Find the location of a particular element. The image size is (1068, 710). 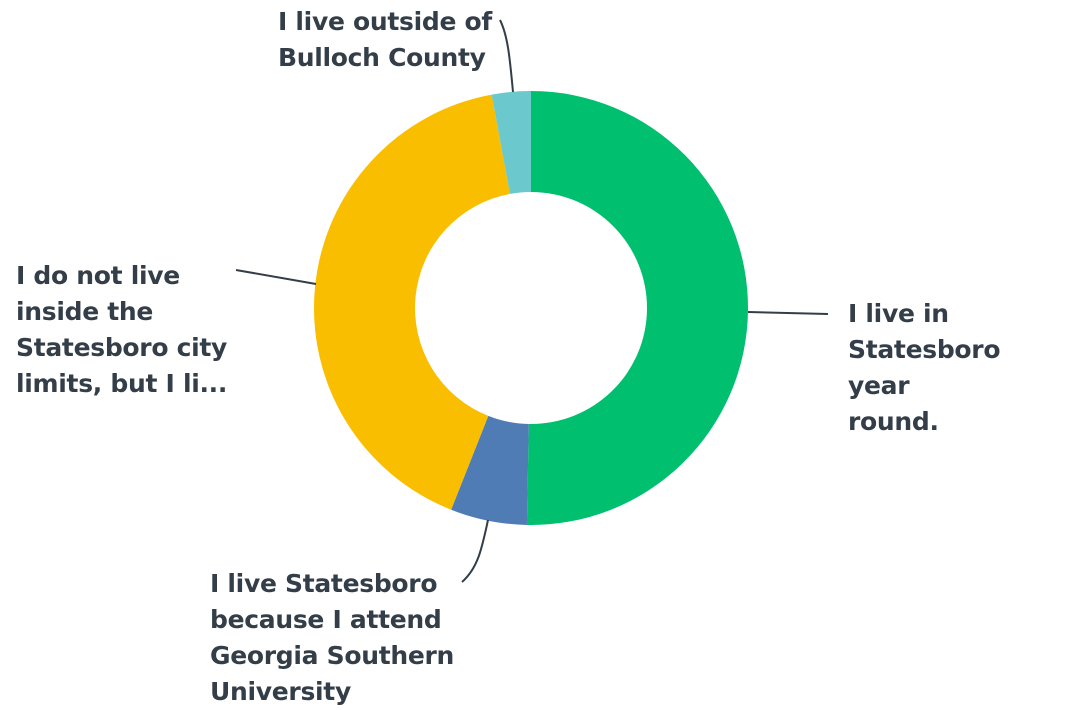

slice-label-outside-county: I live outside of Bulloch County is located at coordinates (385, 39).